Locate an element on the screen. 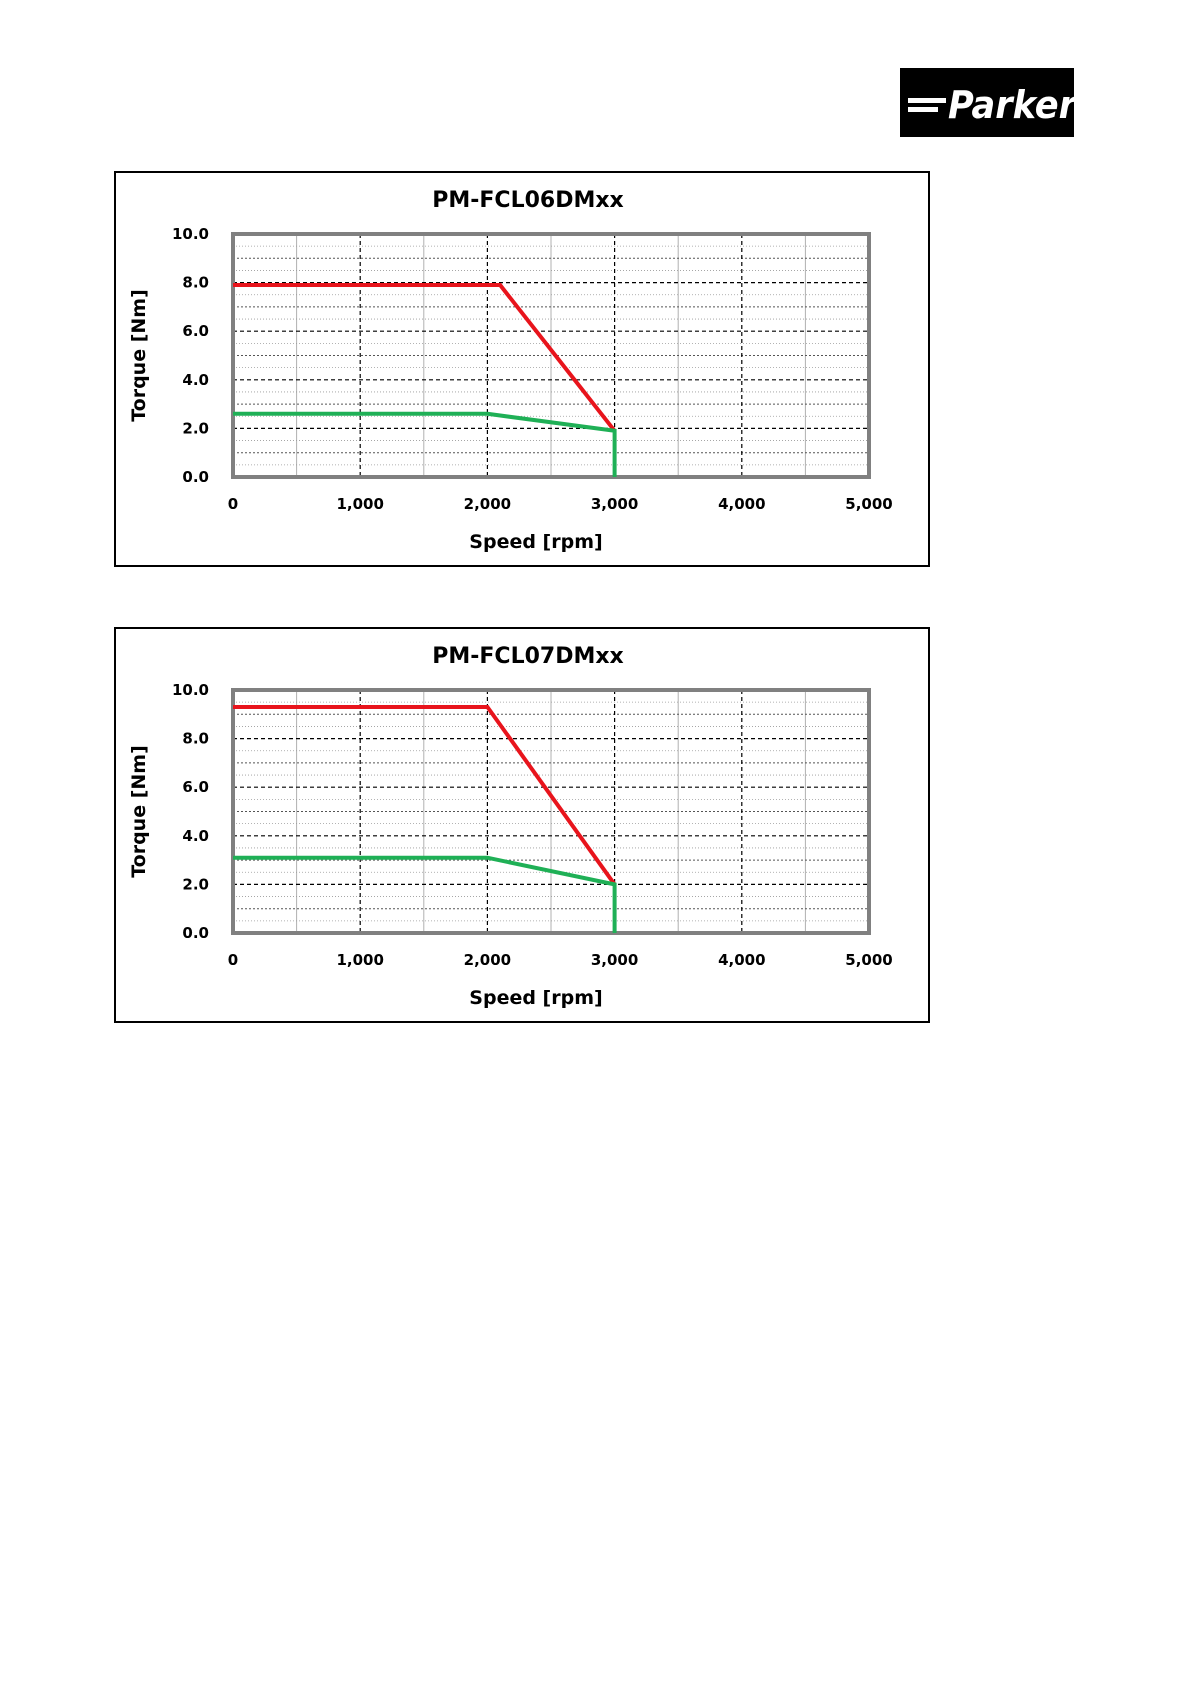 The image size is (1191, 1684). logo-stripe-top is located at coordinates (927, 100).